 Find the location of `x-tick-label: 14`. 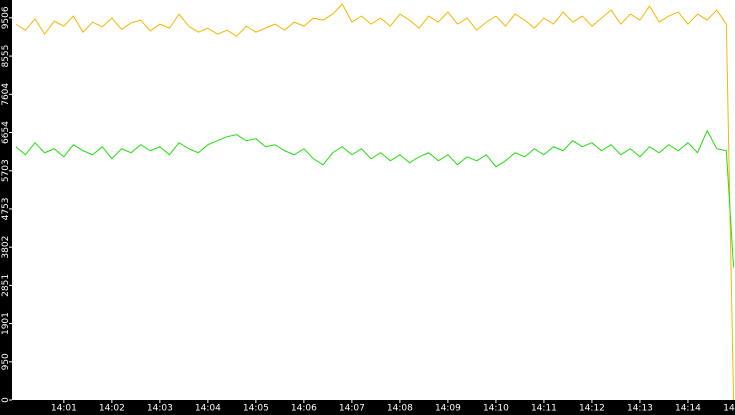

x-tick-label: 14 is located at coordinates (729, 409).